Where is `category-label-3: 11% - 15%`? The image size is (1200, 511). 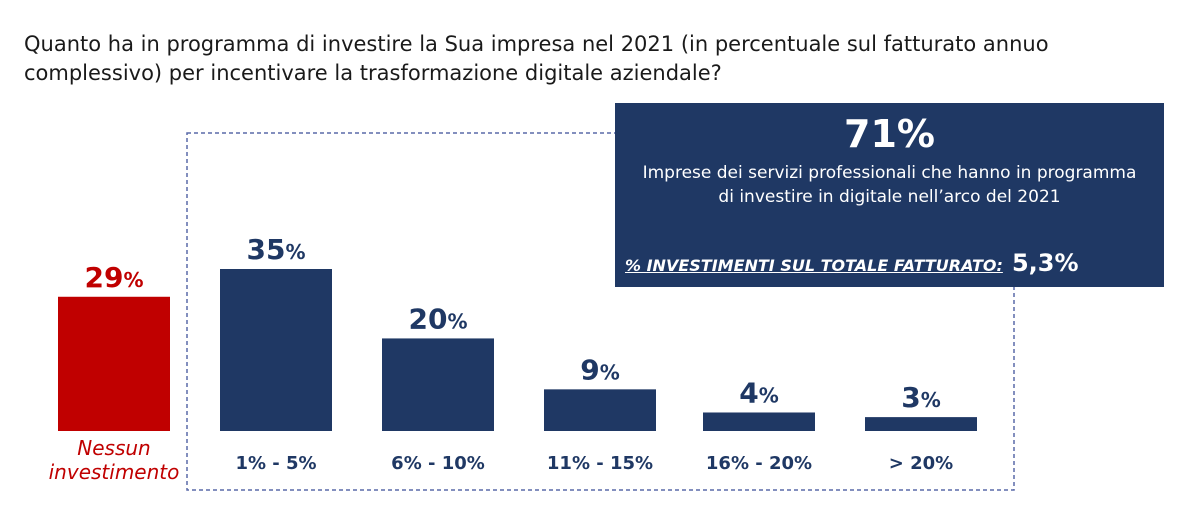 category-label-3: 11% - 15% is located at coordinates (600, 463).